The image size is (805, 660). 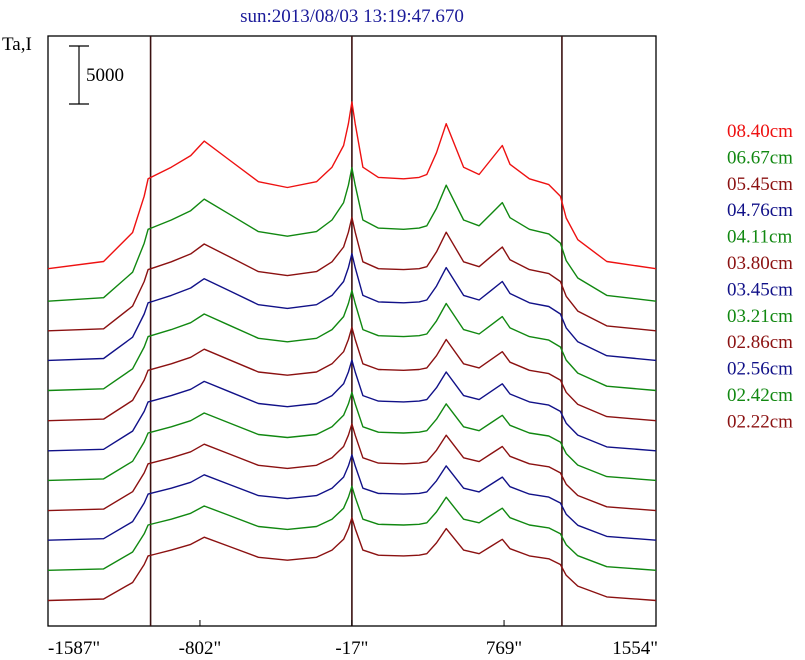 What do you see at coordinates (74, 648) in the screenshot?
I see `x-tick-label-0: -1587"` at bounding box center [74, 648].